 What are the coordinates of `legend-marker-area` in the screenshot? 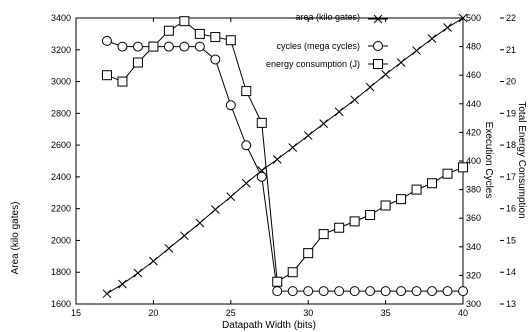 It's located at (378, 19).